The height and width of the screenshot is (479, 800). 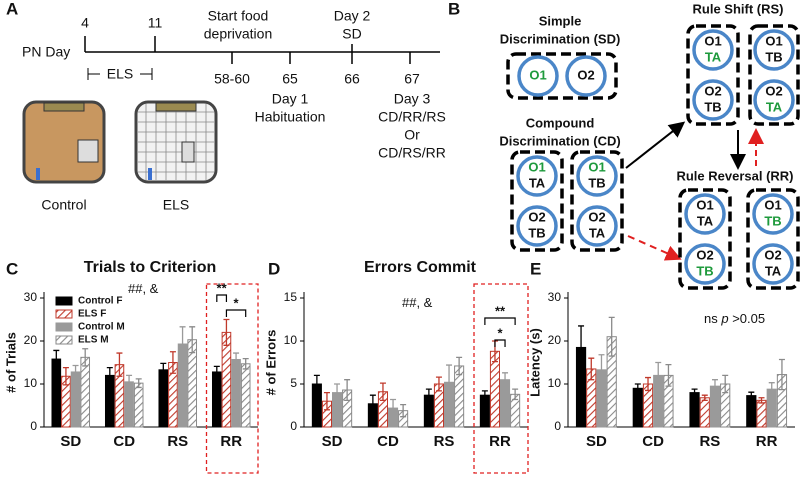 What do you see at coordinates (412, 117) in the screenshot?
I see `event-label: CD/RR/RS` at bounding box center [412, 117].